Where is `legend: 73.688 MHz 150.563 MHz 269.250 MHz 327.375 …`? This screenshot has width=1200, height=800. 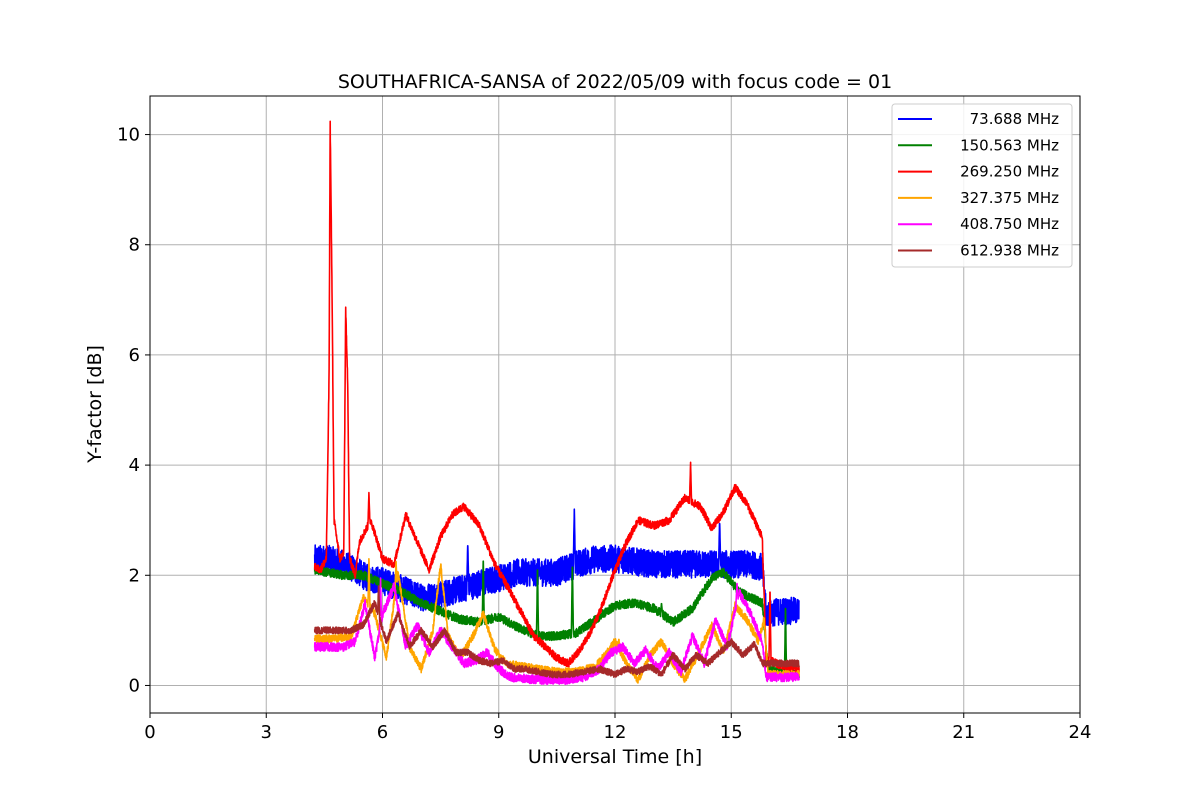 legend: 73.688 MHz 150.563 MHz 269.250 MHz 327.375 … is located at coordinates (982, 185).